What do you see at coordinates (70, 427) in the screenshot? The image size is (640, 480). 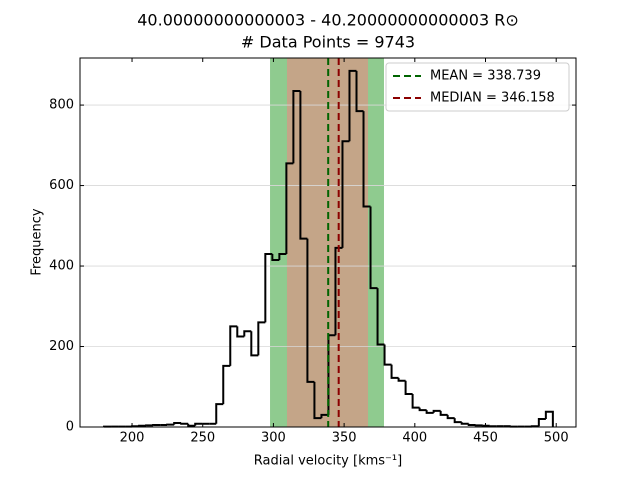 I see `y-tick-label: 0` at bounding box center [70, 427].